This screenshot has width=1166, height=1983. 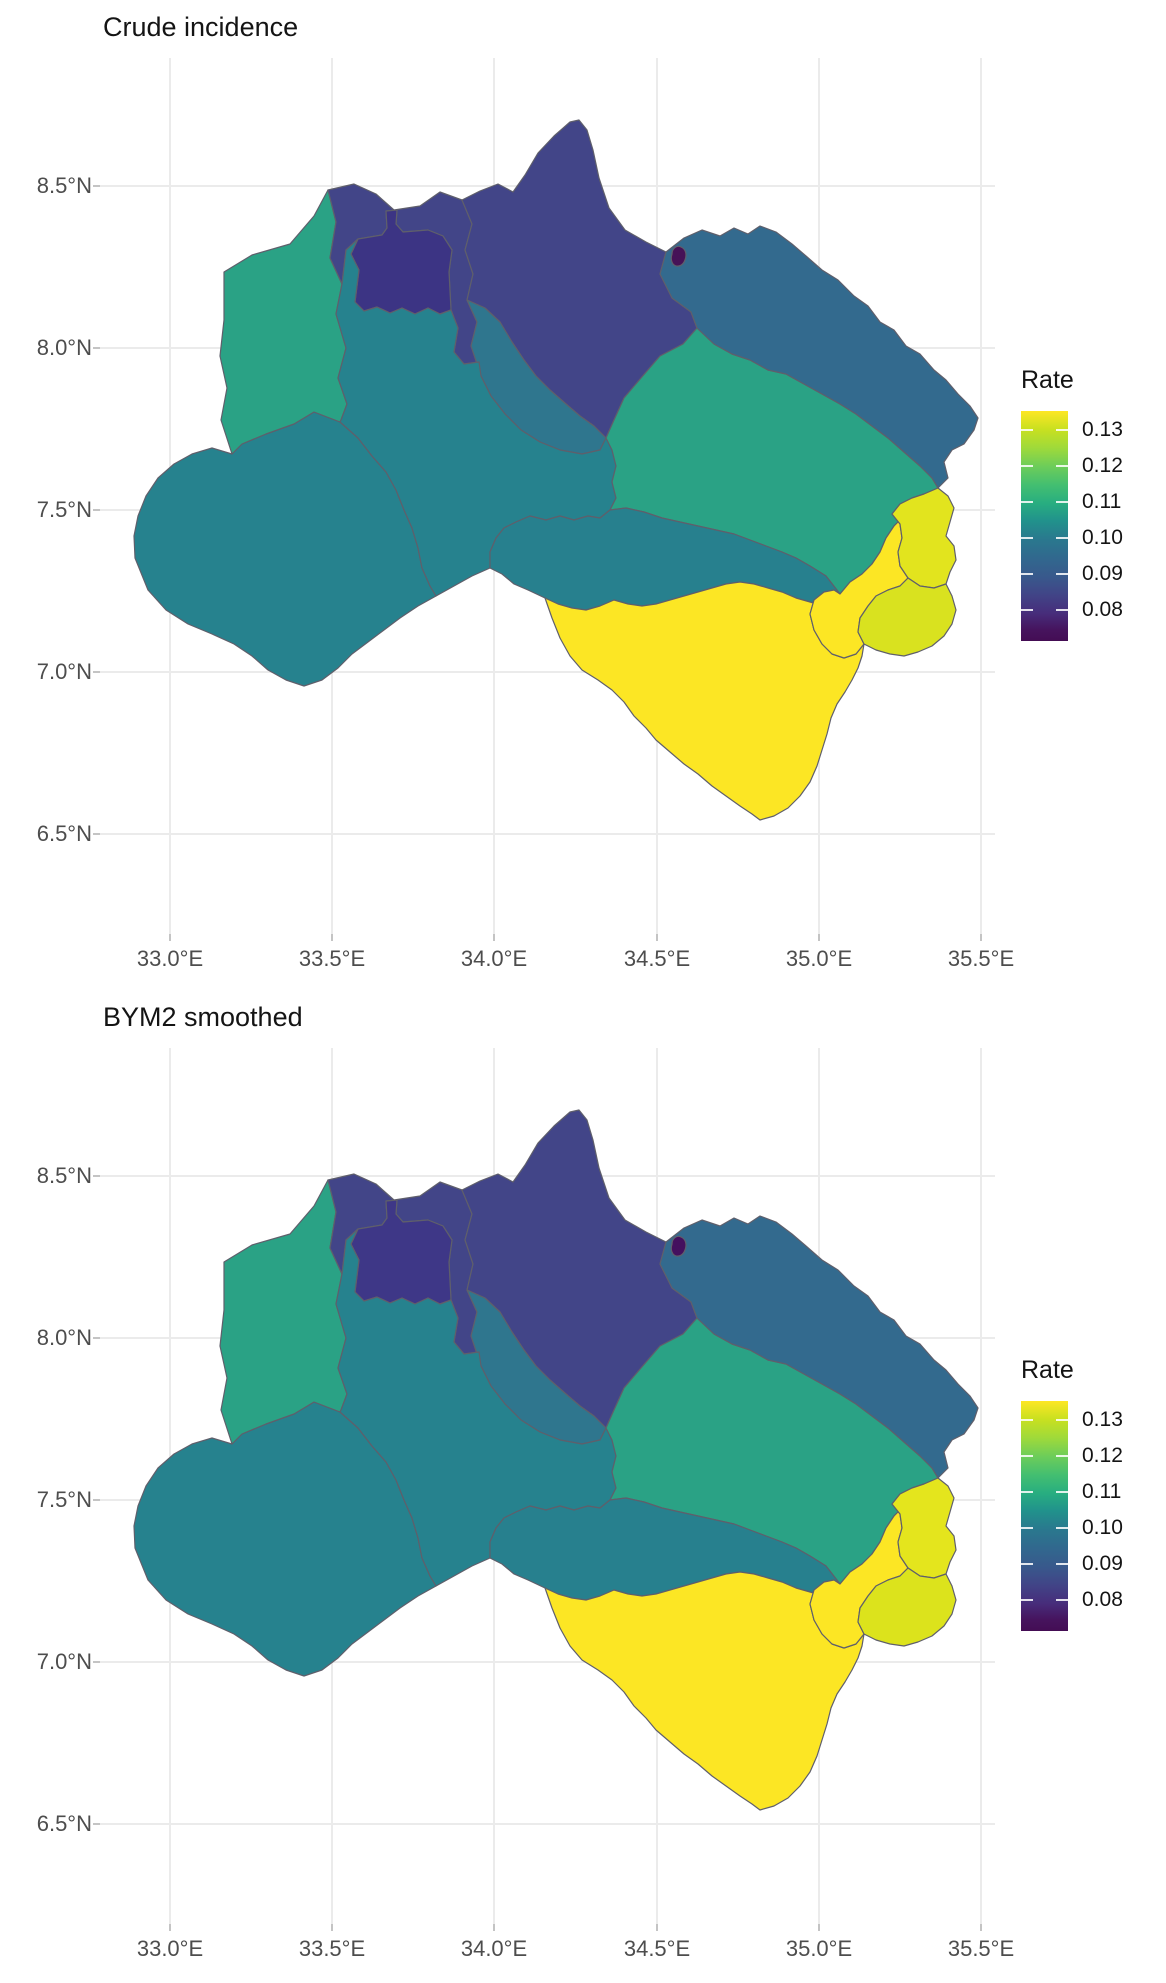 What do you see at coordinates (476, 1407) in the screenshot?
I see `map-region-mid-teal` at bounding box center [476, 1407].